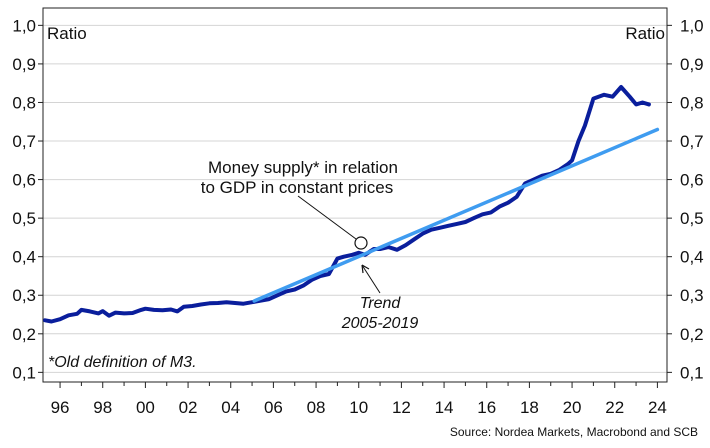  I want to click on y-tick-label-left: 0,9, so click(24, 64).